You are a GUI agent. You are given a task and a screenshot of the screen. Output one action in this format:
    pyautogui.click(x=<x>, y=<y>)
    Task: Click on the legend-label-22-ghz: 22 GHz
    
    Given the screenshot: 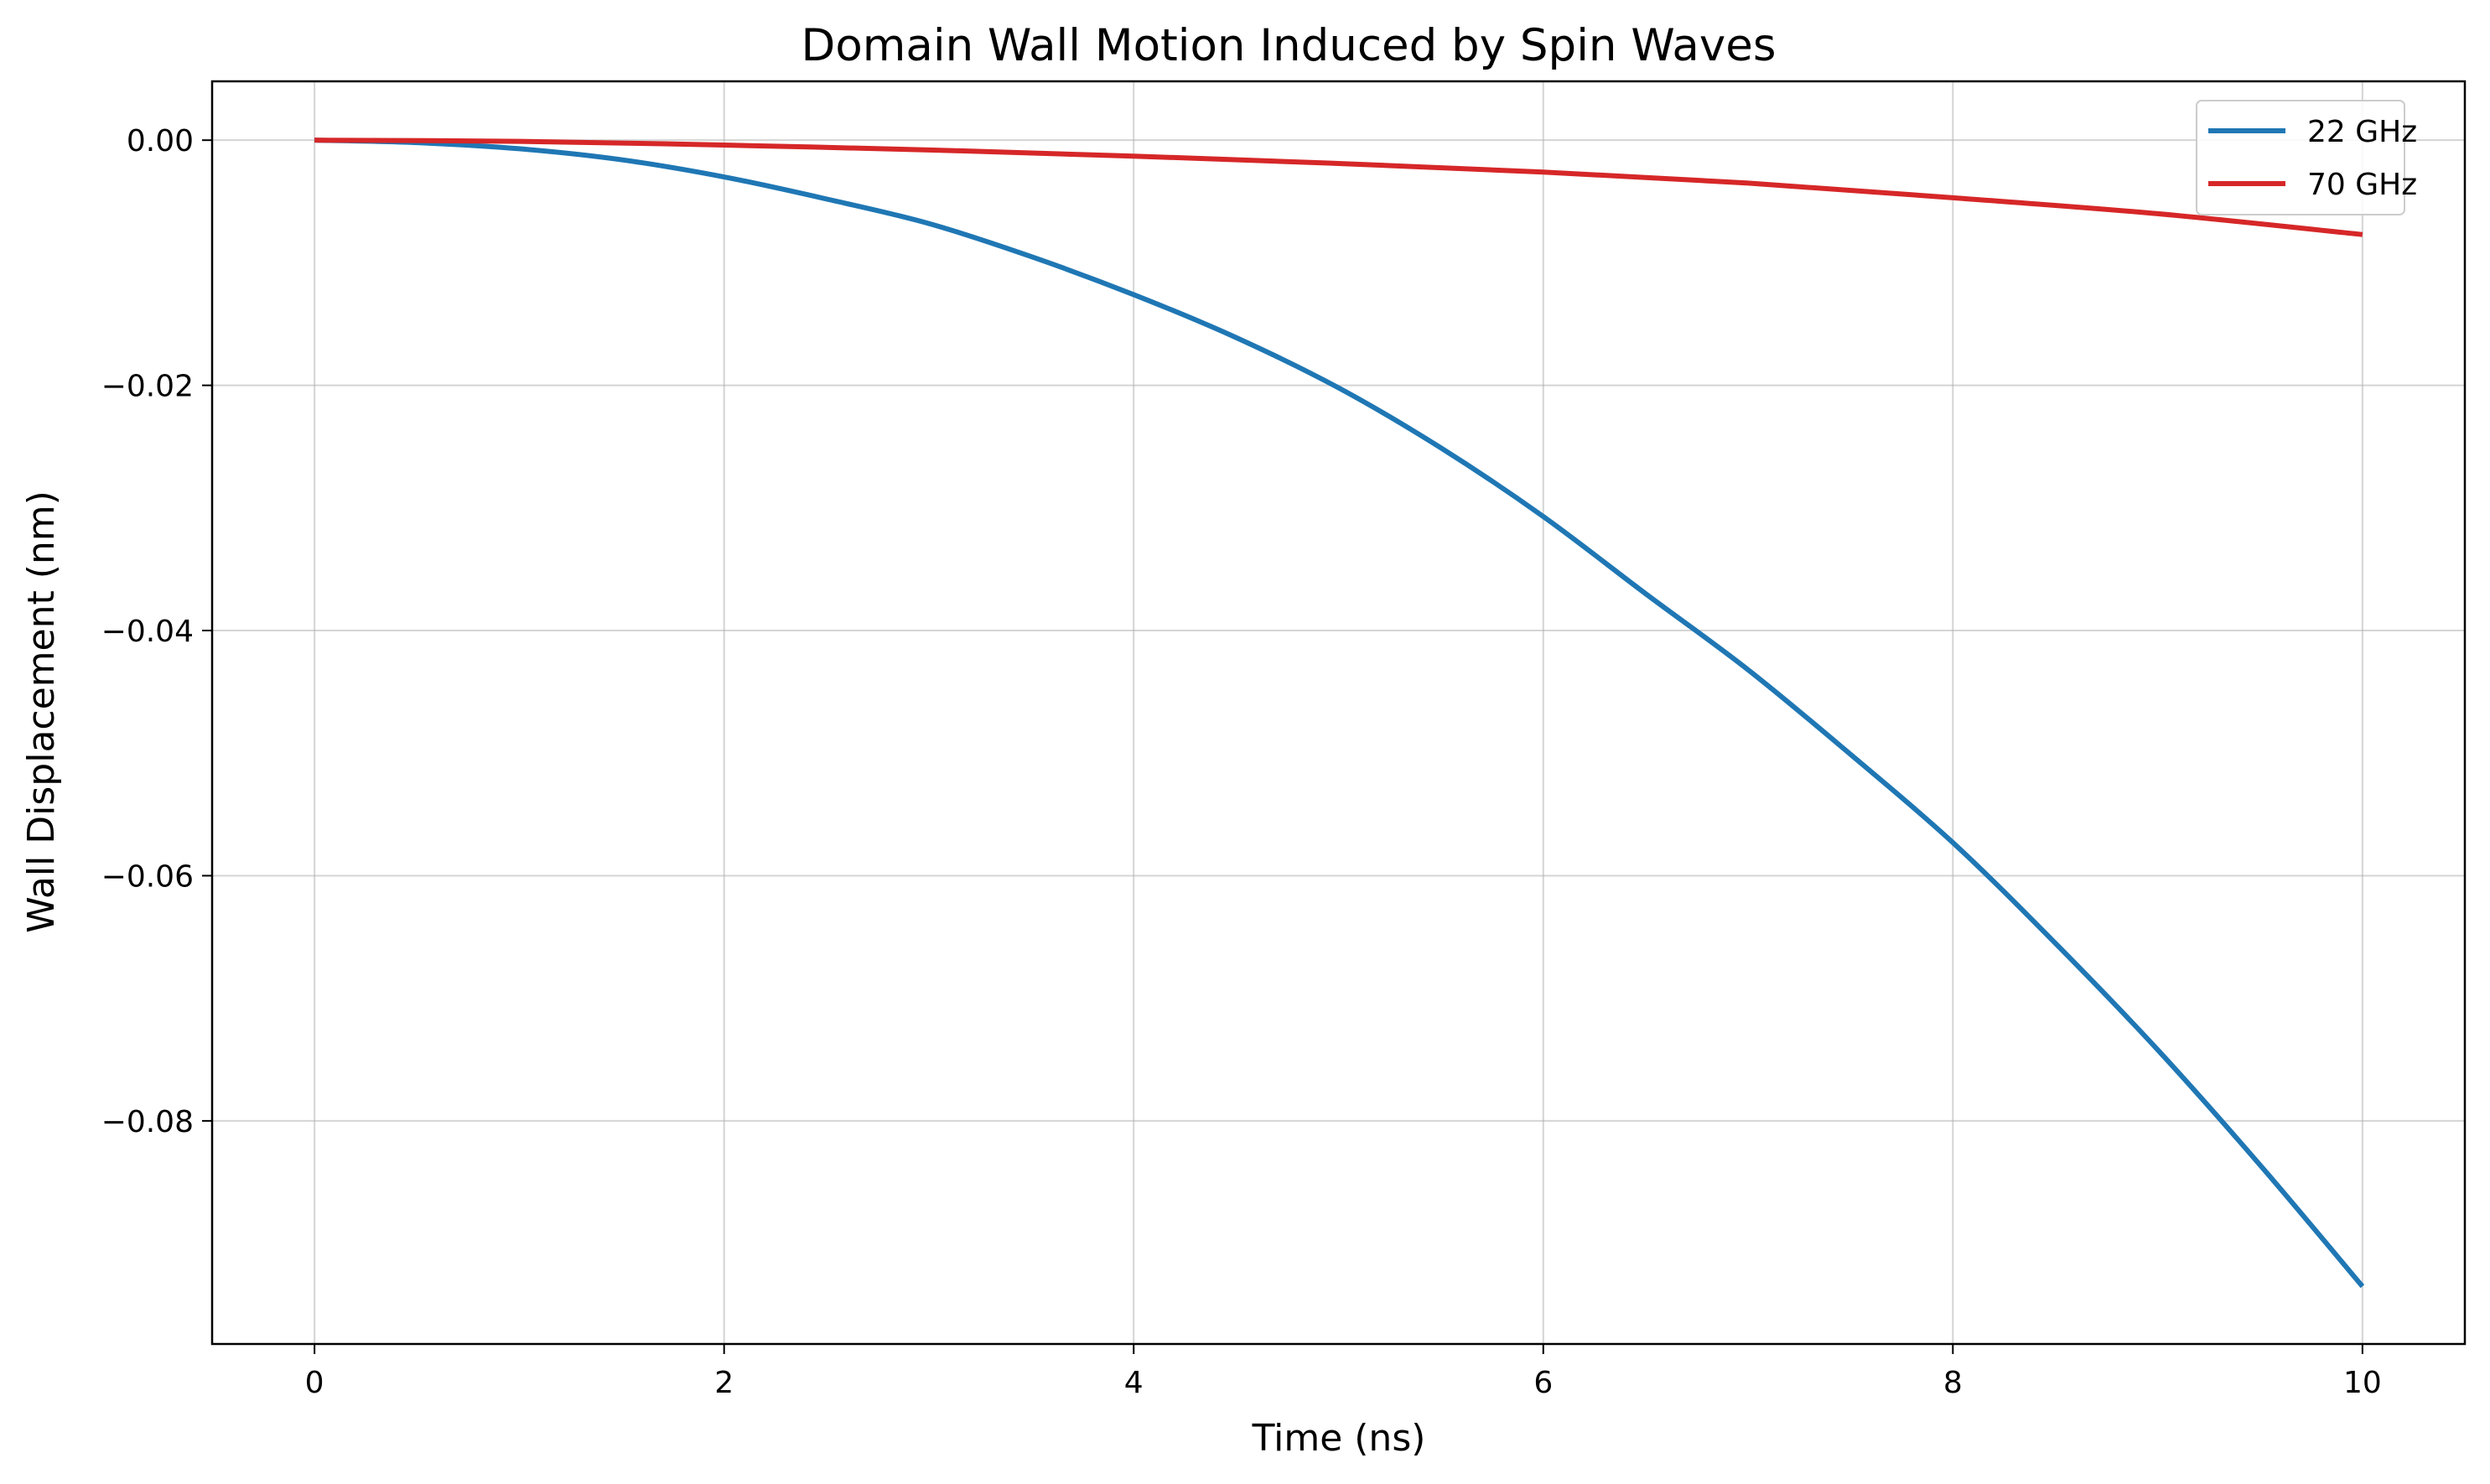 What is the action you would take?
    pyautogui.click(x=2362, y=132)
    